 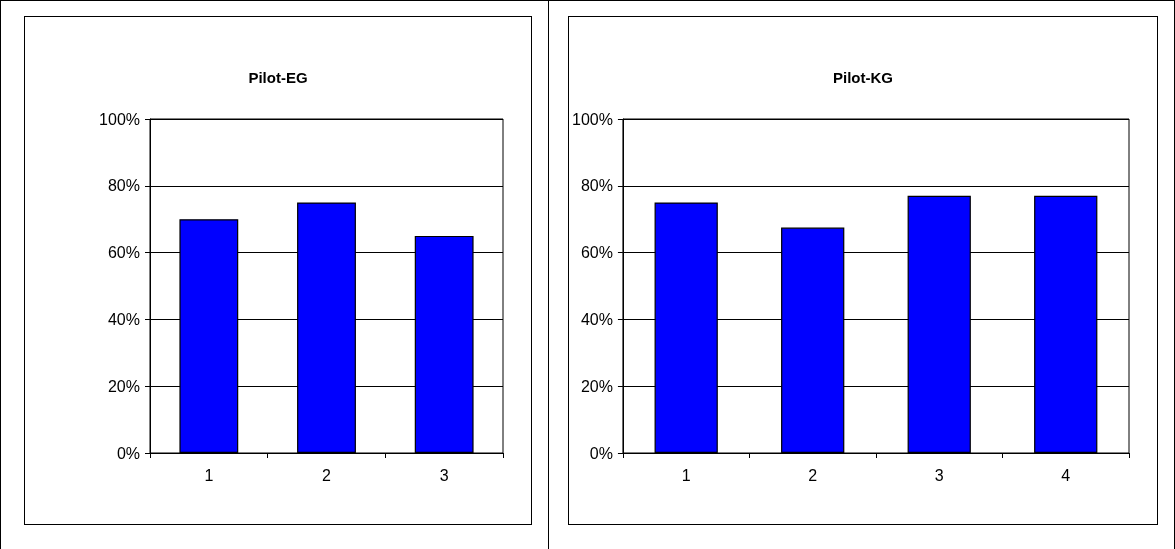 What do you see at coordinates (1066, 475) in the screenshot?
I see `x-tick-label: 4` at bounding box center [1066, 475].